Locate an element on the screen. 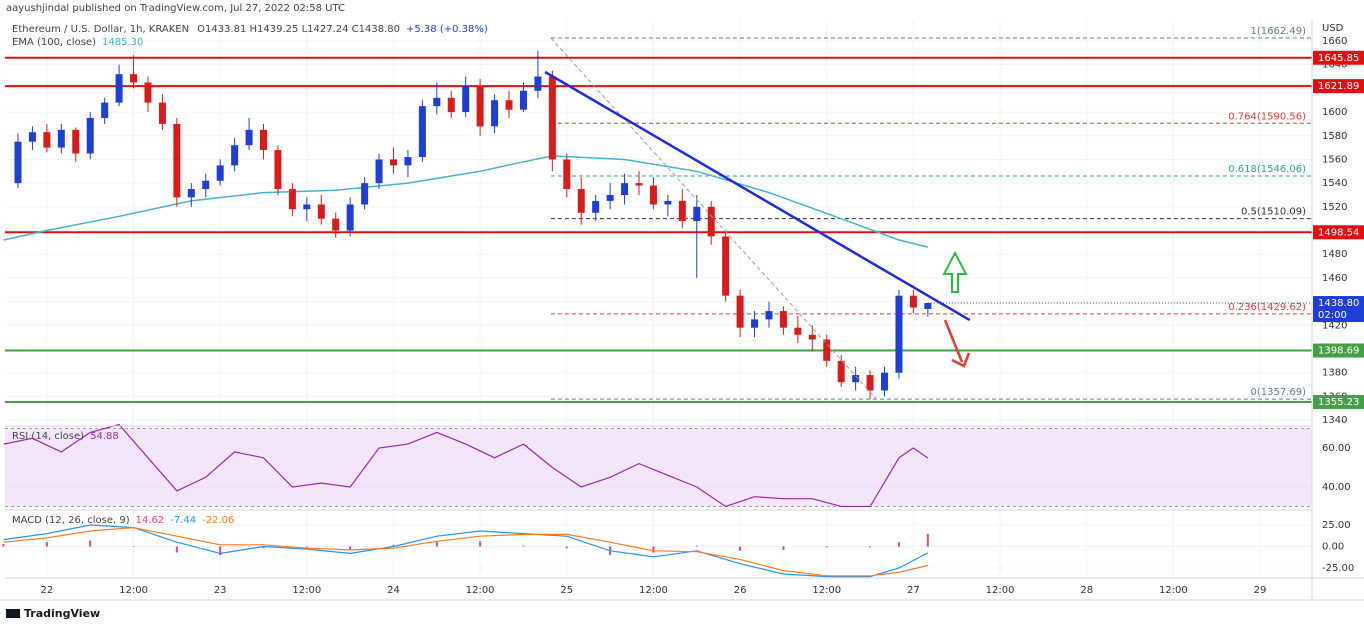  x-tick-label: 28 is located at coordinates (1086, 590).